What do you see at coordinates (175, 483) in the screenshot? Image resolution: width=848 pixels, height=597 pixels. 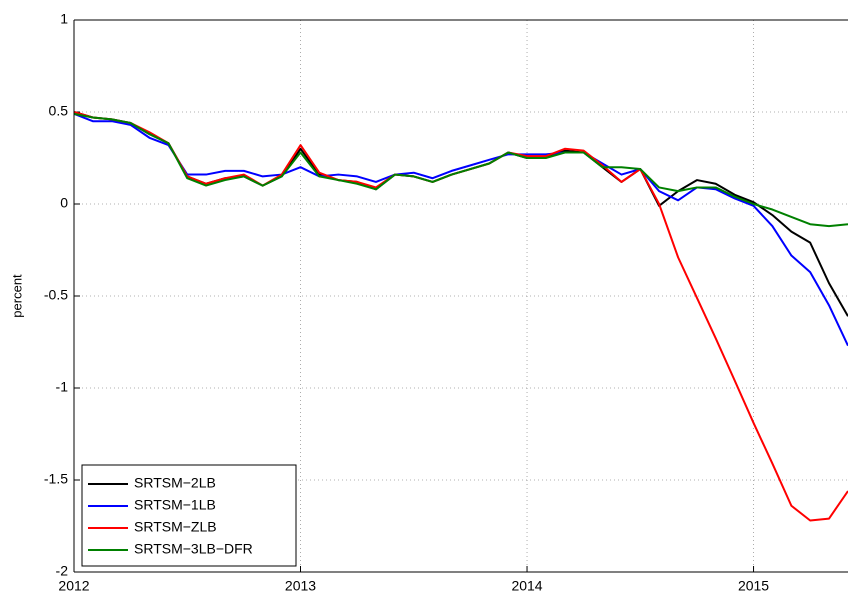 I see `legend-label: SRTSM−2LB` at bounding box center [175, 483].